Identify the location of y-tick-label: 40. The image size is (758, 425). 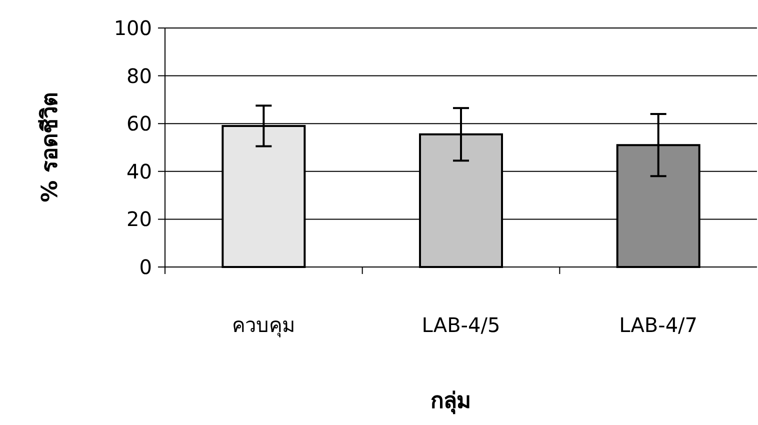
(139, 171).